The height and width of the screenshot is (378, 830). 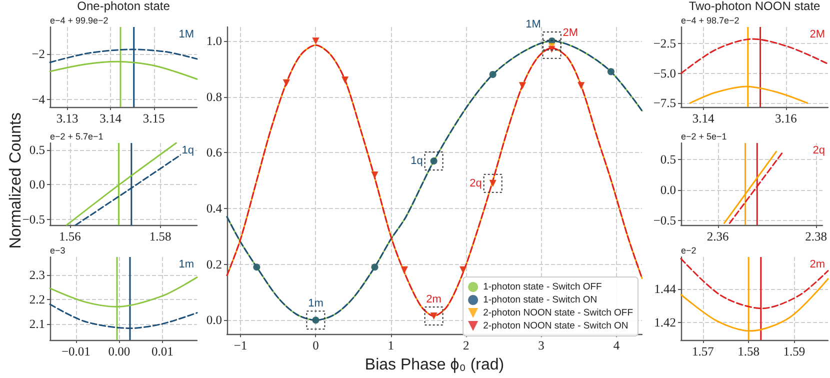 What do you see at coordinates (434, 365) in the screenshot?
I see `x-axis-title: Bias Phase ϕ₀ (rad)` at bounding box center [434, 365].